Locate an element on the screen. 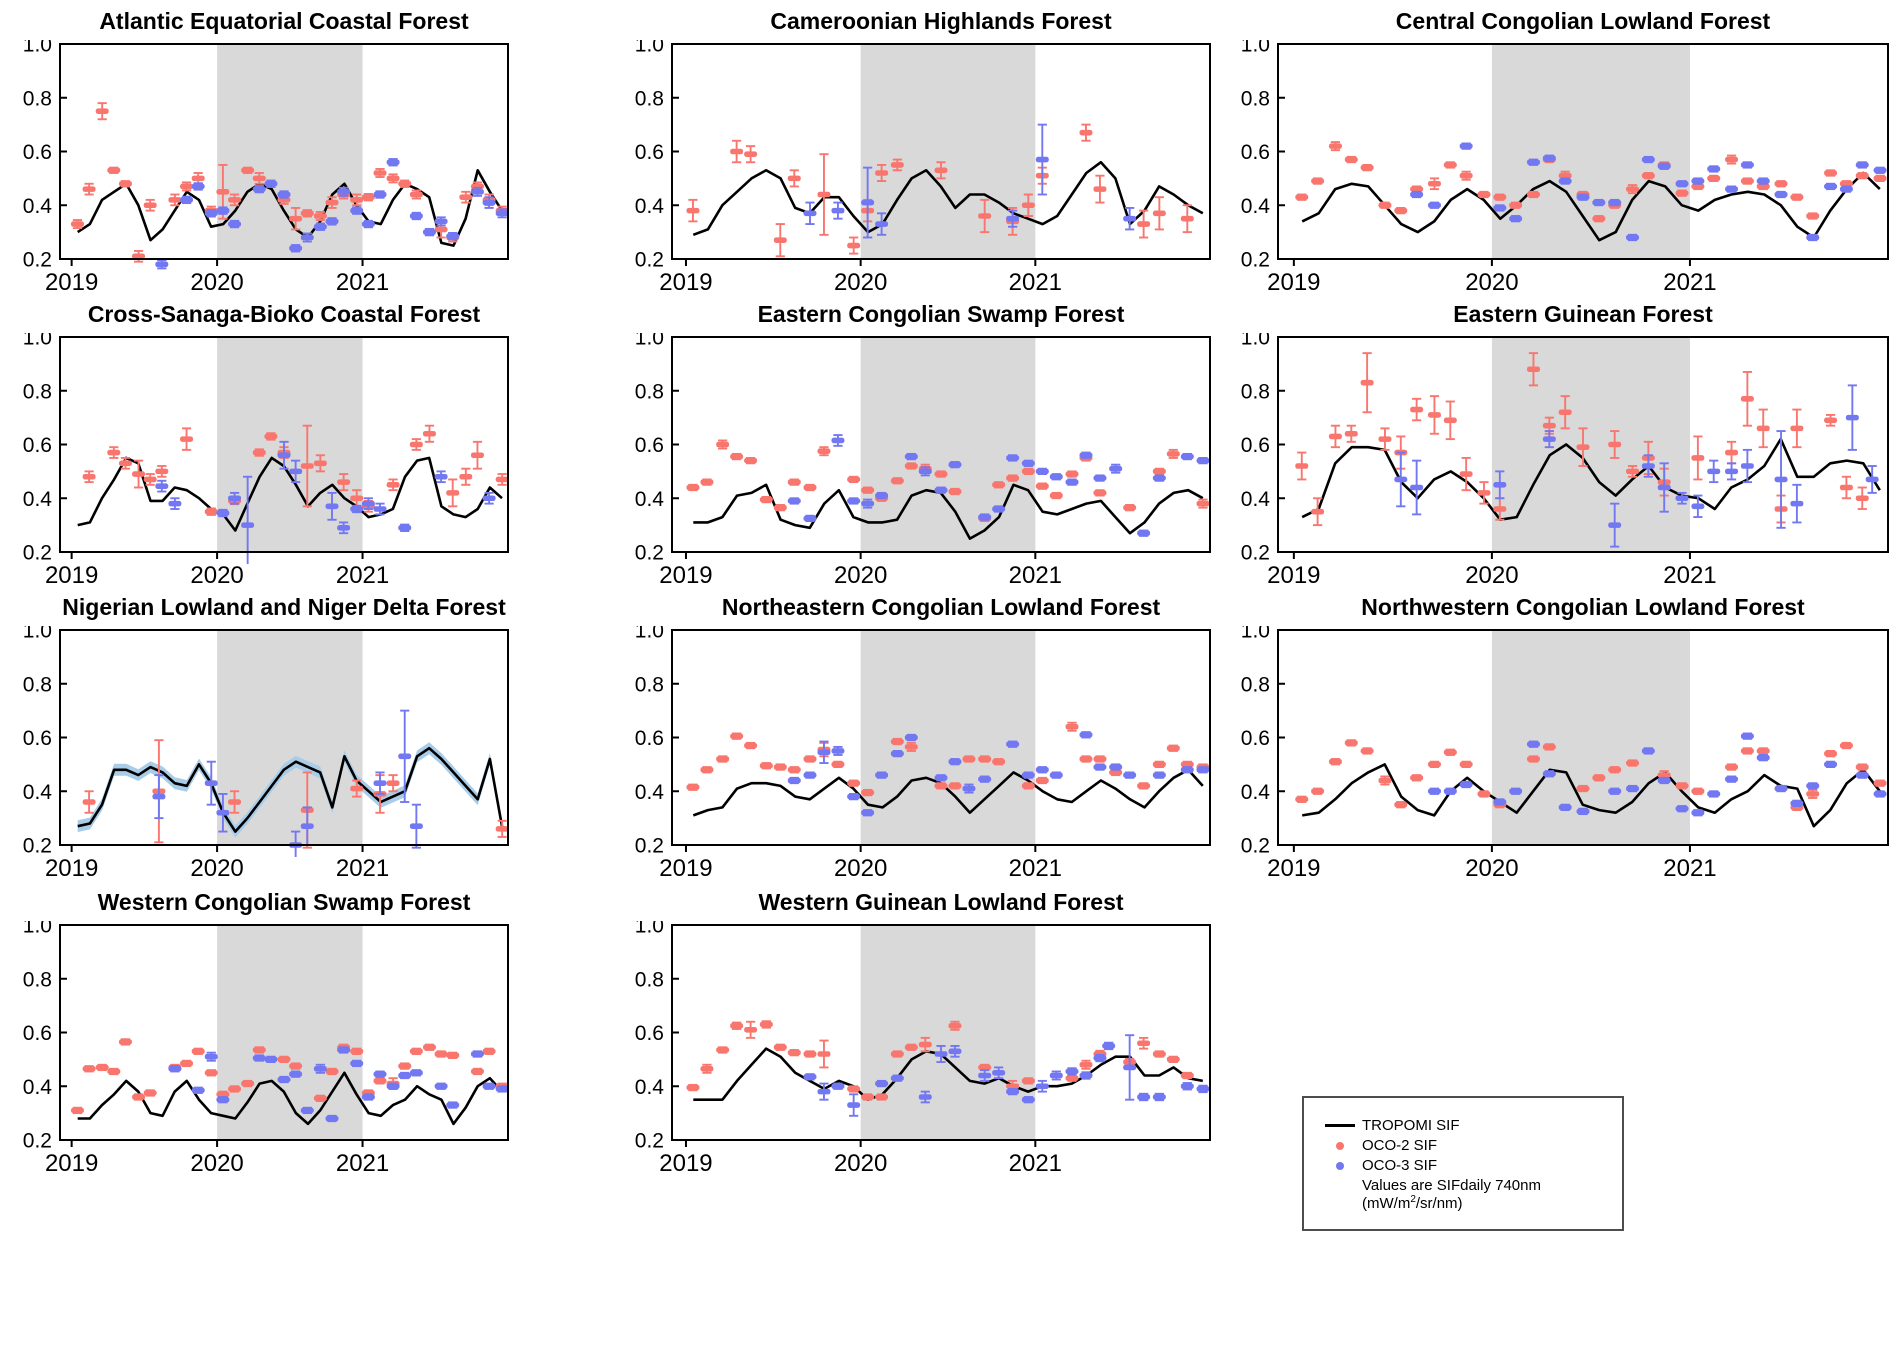 This screenshot has width=1892, height=1361. chart-title: Western Congolian Swamp Forest is located at coordinates (284, 902).